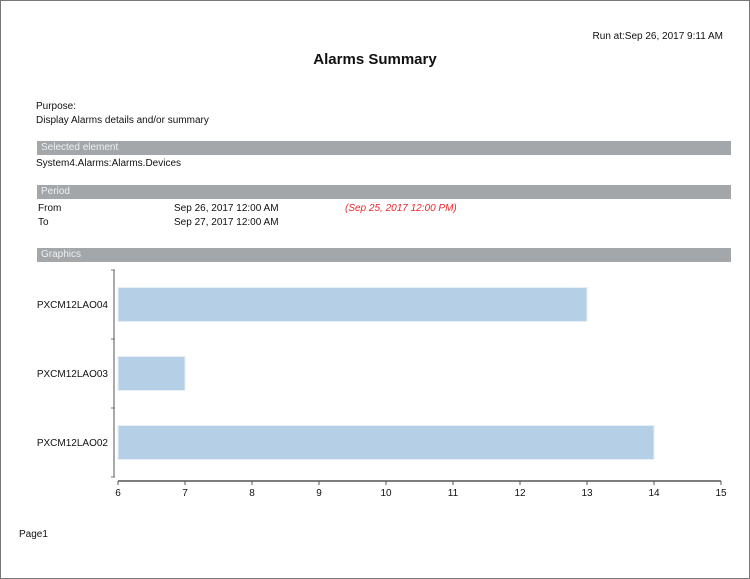 The image size is (750, 579). What do you see at coordinates (386, 493) in the screenshot?
I see `x-tick-label: 10` at bounding box center [386, 493].